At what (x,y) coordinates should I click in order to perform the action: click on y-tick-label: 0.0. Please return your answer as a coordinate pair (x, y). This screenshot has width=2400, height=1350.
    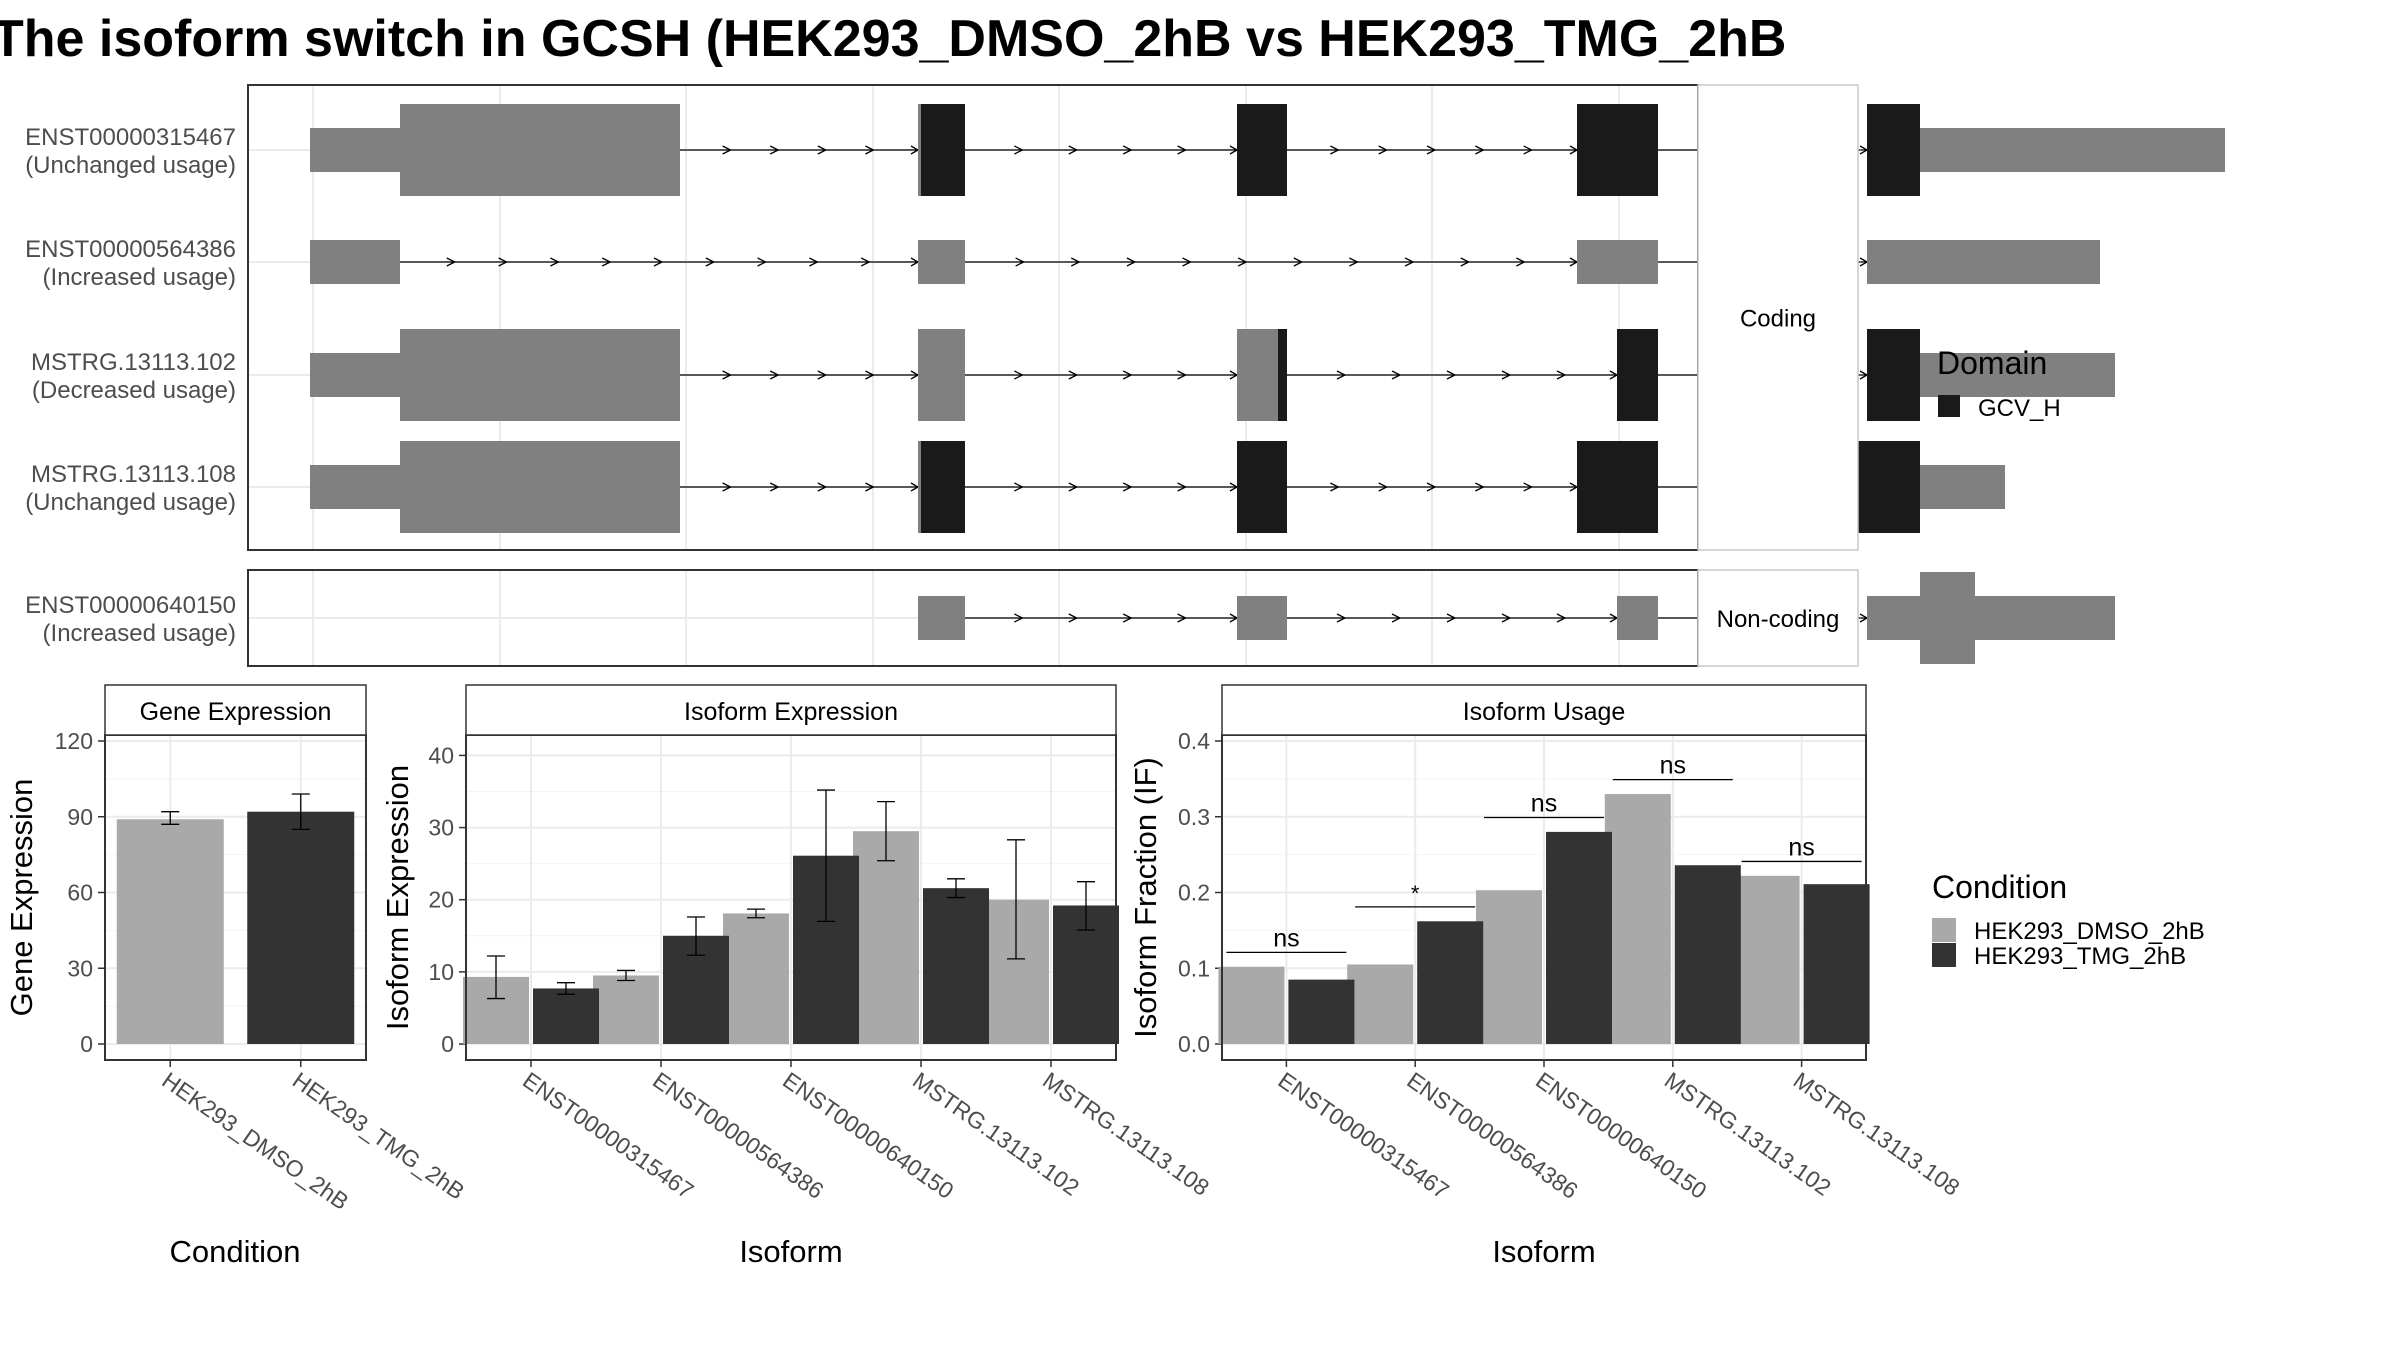
    Looking at the image, I should click on (1194, 1044).